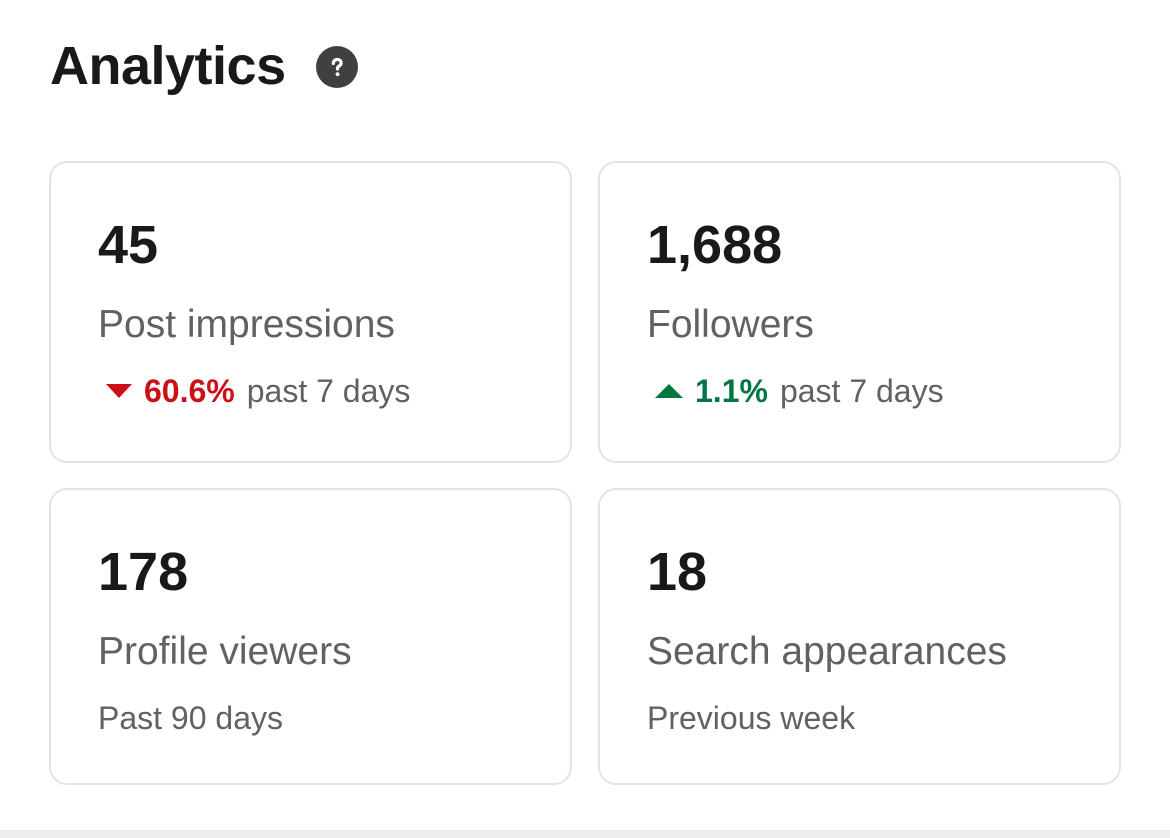 This screenshot has width=1170, height=838. What do you see at coordinates (128, 245) in the screenshot?
I see `post-impressions-count: 45` at bounding box center [128, 245].